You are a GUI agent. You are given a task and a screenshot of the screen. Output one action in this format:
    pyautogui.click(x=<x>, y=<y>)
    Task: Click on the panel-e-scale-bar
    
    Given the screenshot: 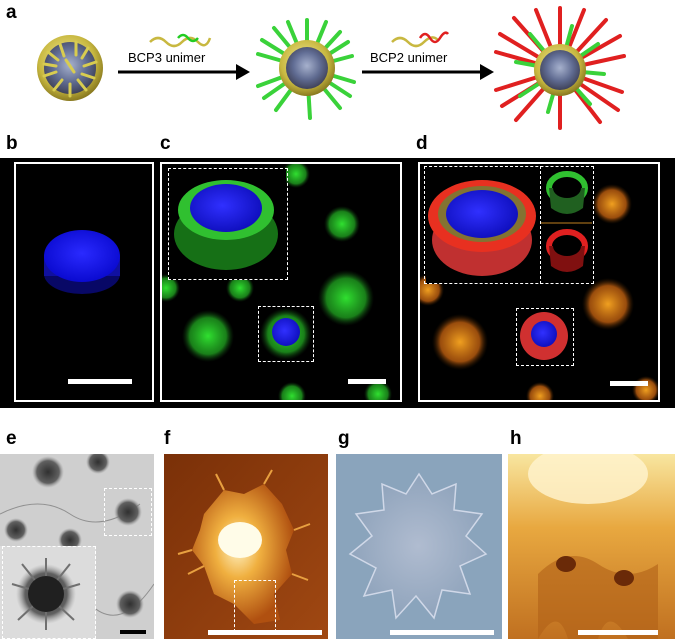 What is the action you would take?
    pyautogui.click(x=133, y=632)
    